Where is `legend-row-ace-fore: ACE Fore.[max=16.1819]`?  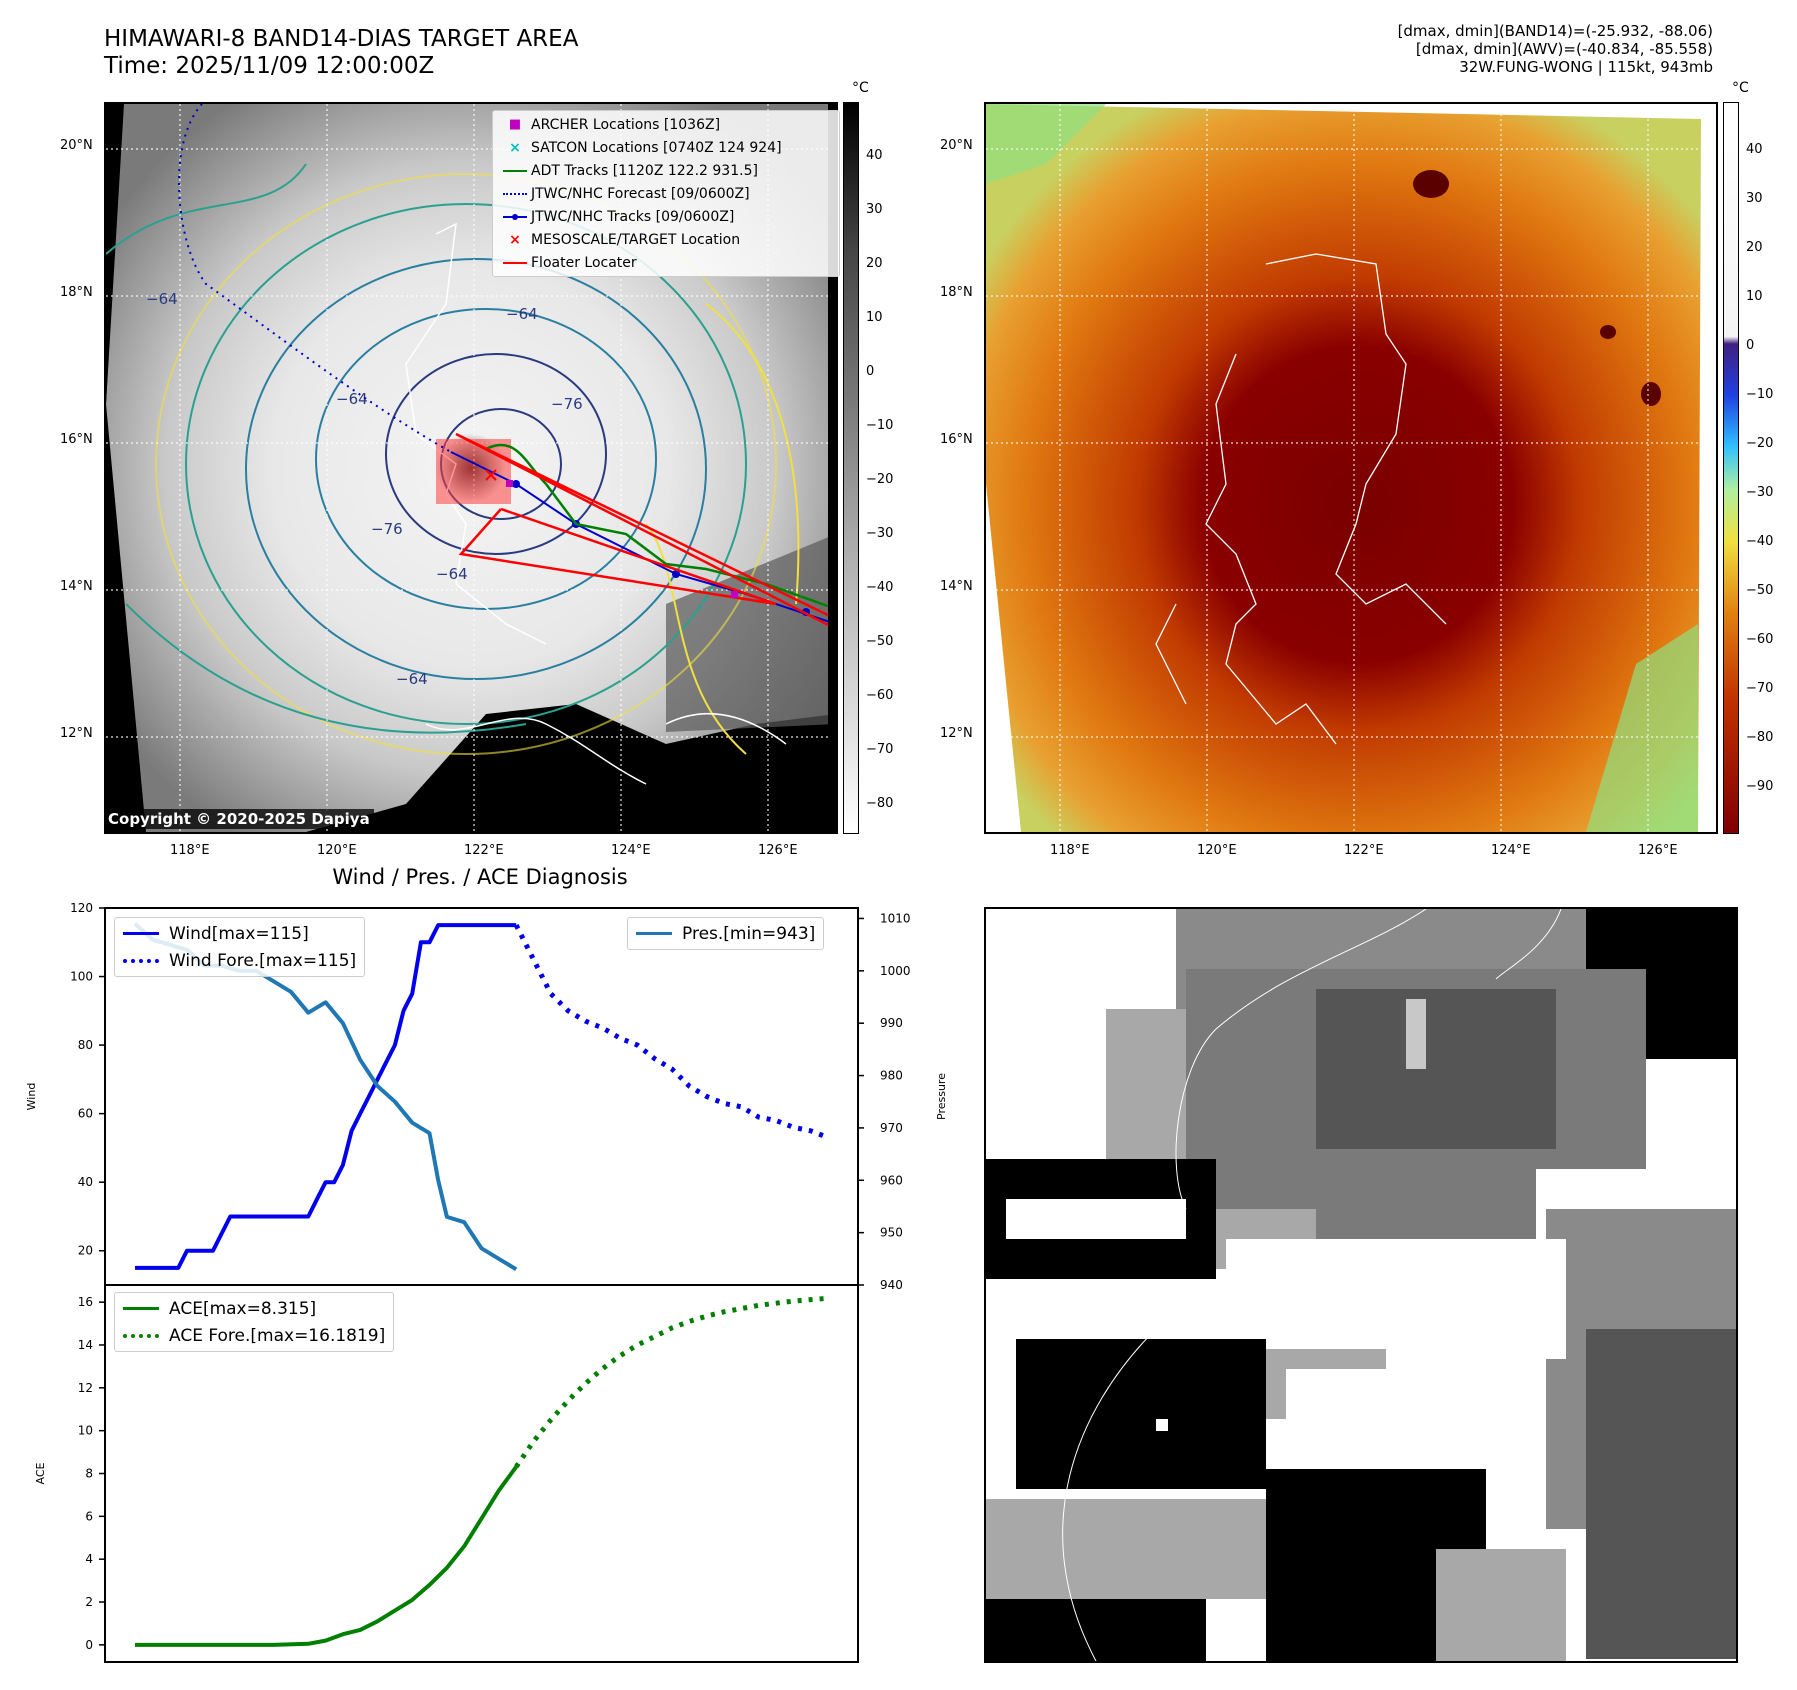 legend-row-ace-fore: ACE Fore.[max=16.1819] is located at coordinates (254, 1335).